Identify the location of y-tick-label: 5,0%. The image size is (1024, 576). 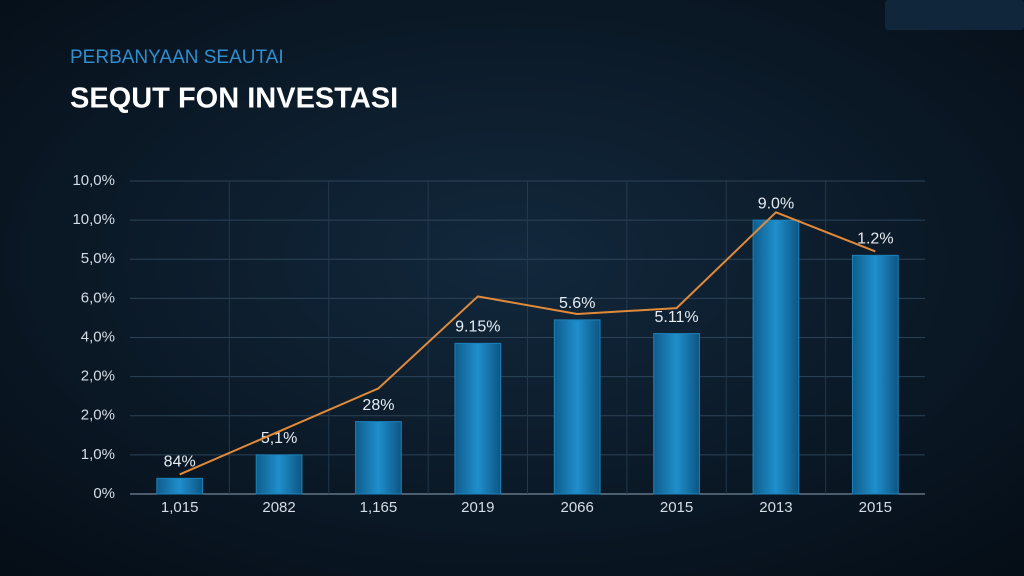
(98, 258).